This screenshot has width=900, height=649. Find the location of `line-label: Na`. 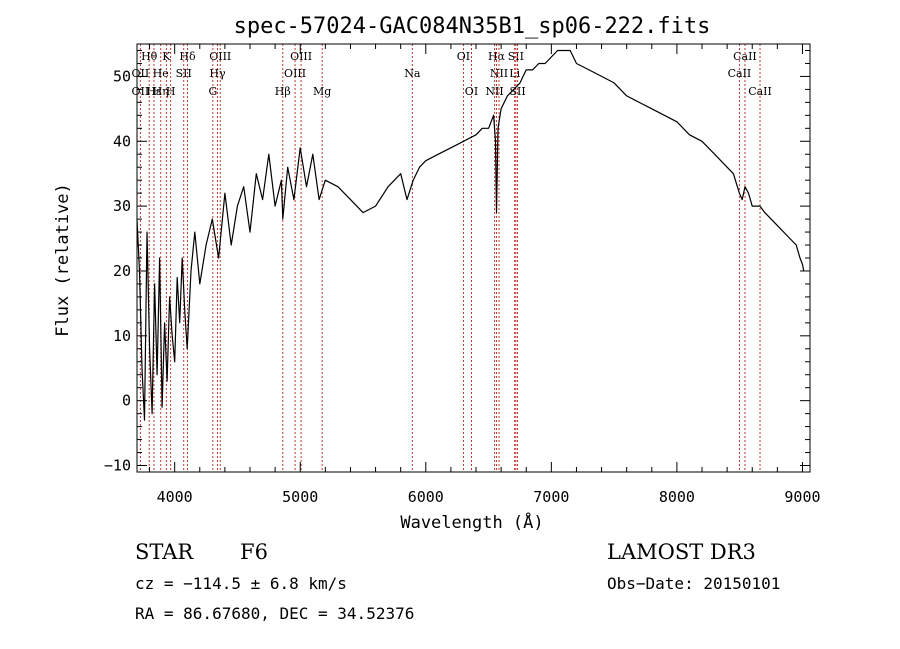

line-label: Na is located at coordinates (412, 73).